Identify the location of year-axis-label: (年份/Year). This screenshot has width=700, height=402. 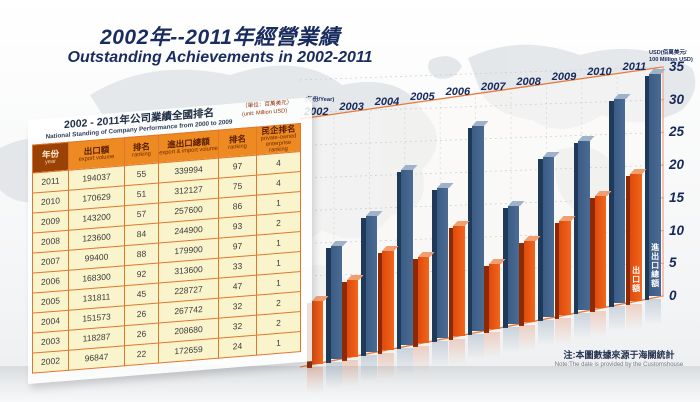
(320, 100).